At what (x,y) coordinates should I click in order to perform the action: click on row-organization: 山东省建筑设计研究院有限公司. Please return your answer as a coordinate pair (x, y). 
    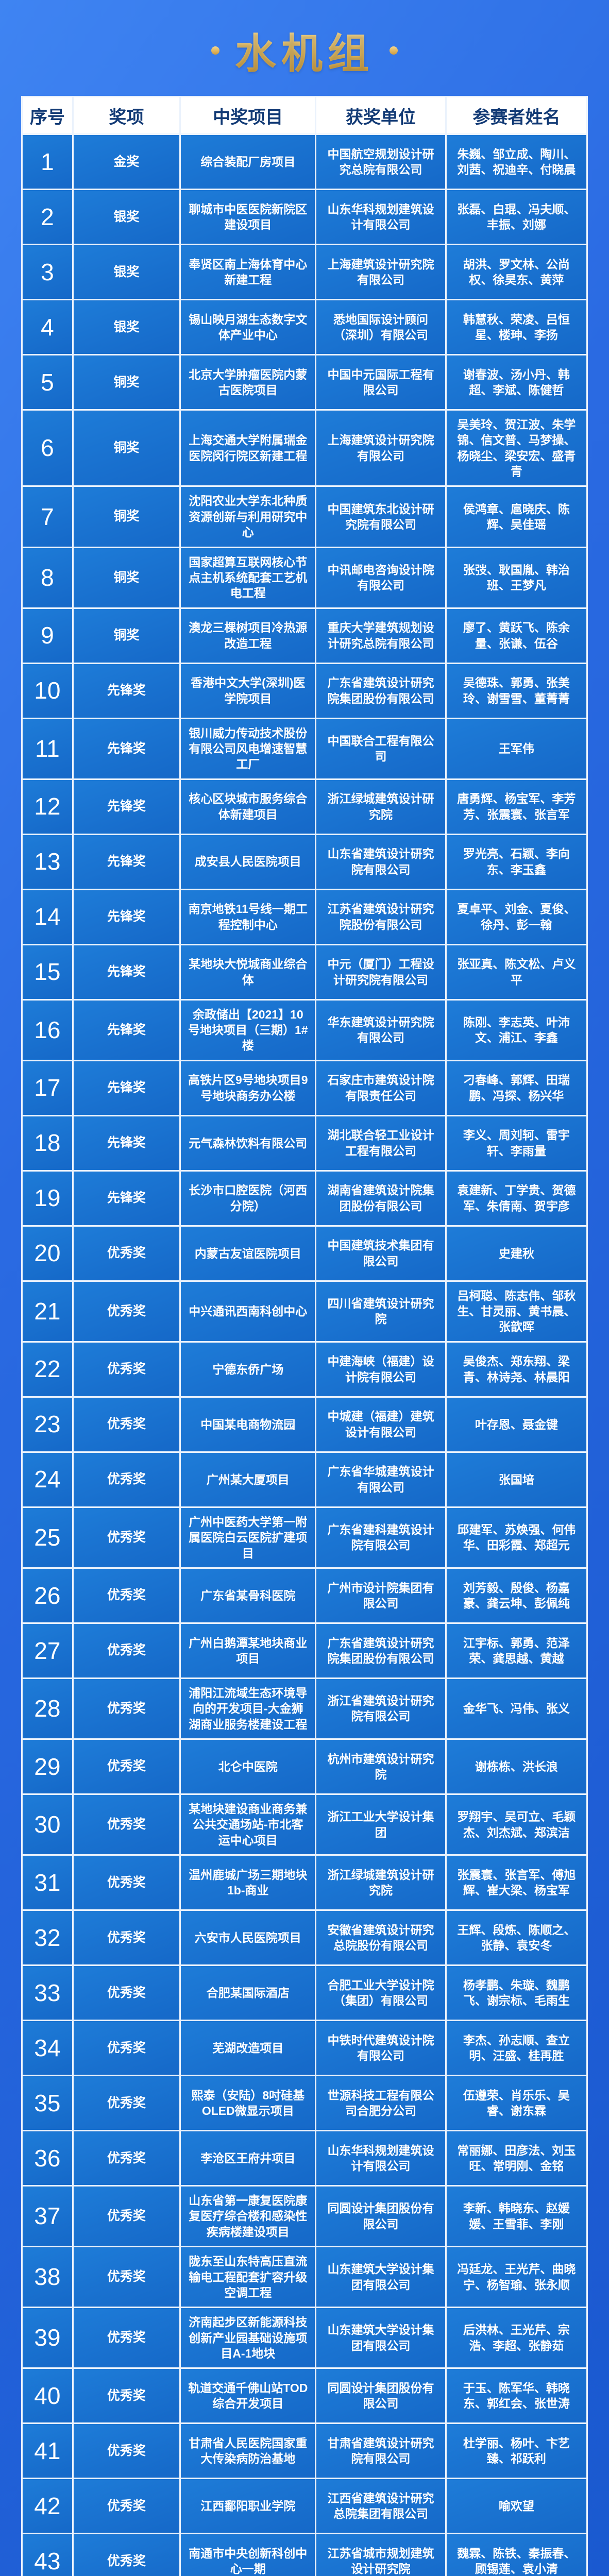
    Looking at the image, I should click on (381, 861).